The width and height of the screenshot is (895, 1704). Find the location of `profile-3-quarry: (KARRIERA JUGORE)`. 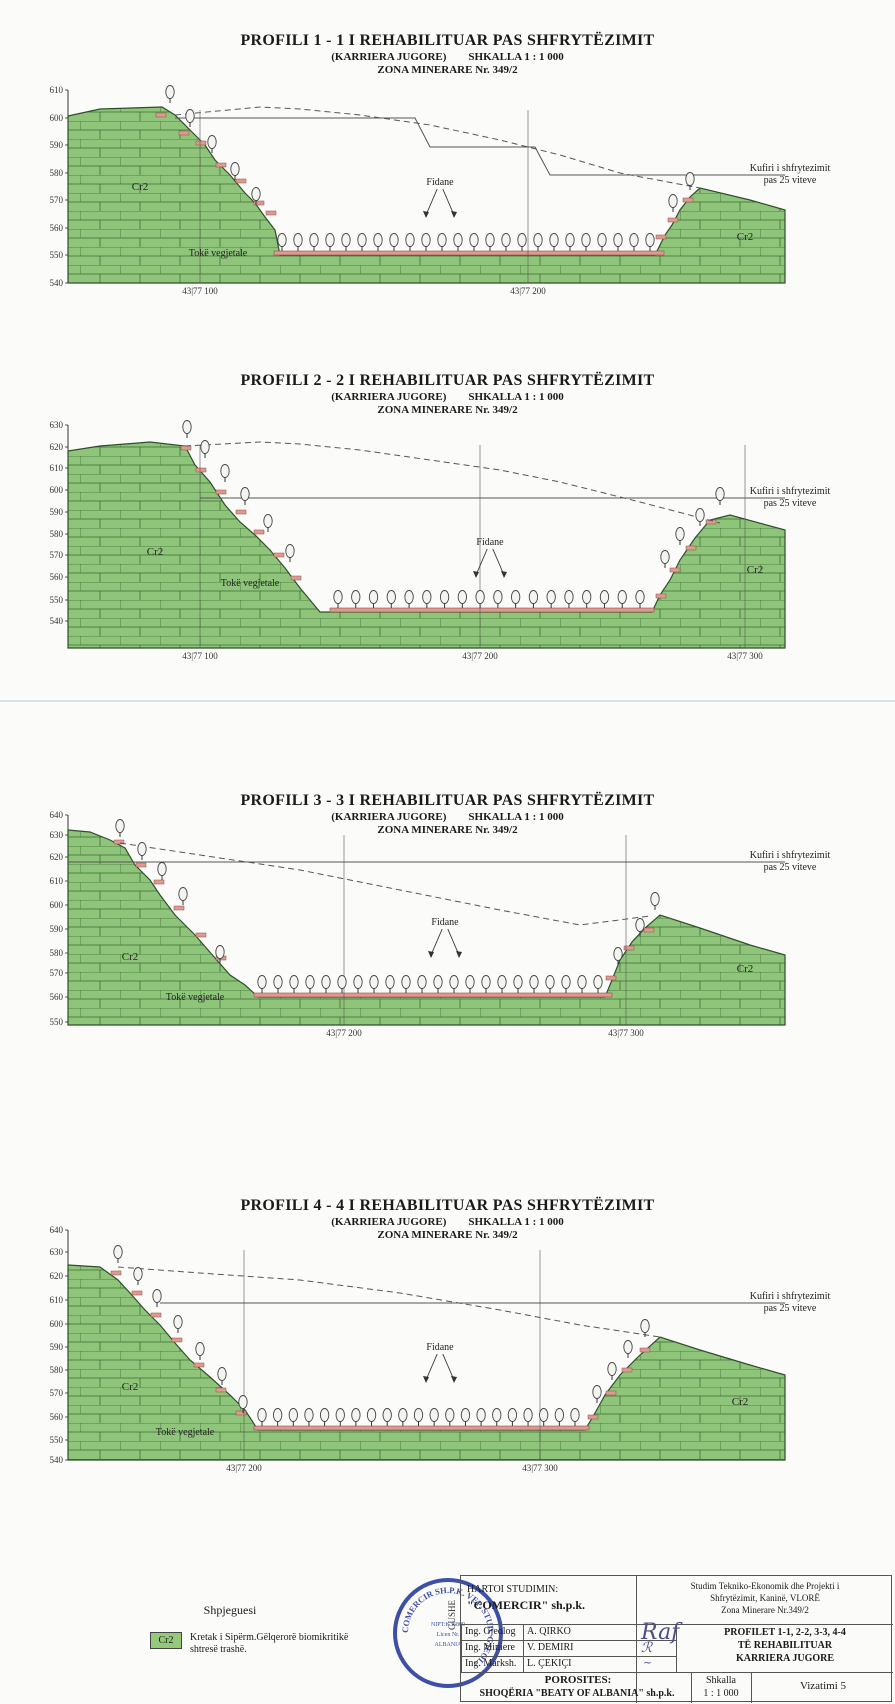

profile-3-quarry: (KARRIERA JUGORE) is located at coordinates (389, 817).